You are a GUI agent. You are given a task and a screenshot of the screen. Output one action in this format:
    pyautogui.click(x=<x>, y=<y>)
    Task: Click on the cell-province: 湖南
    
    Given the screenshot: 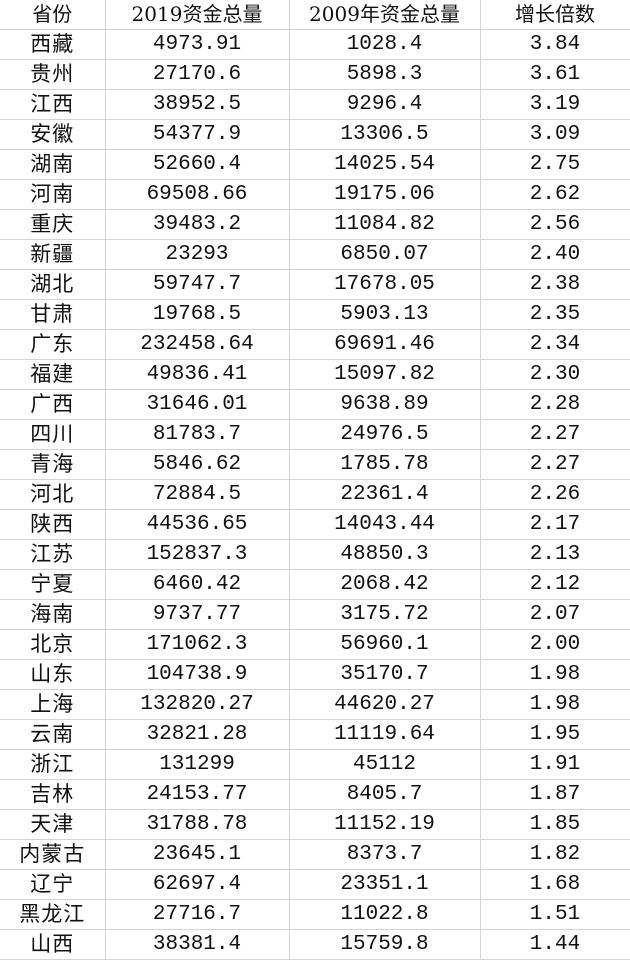 What is the action you would take?
    pyautogui.click(x=53, y=164)
    